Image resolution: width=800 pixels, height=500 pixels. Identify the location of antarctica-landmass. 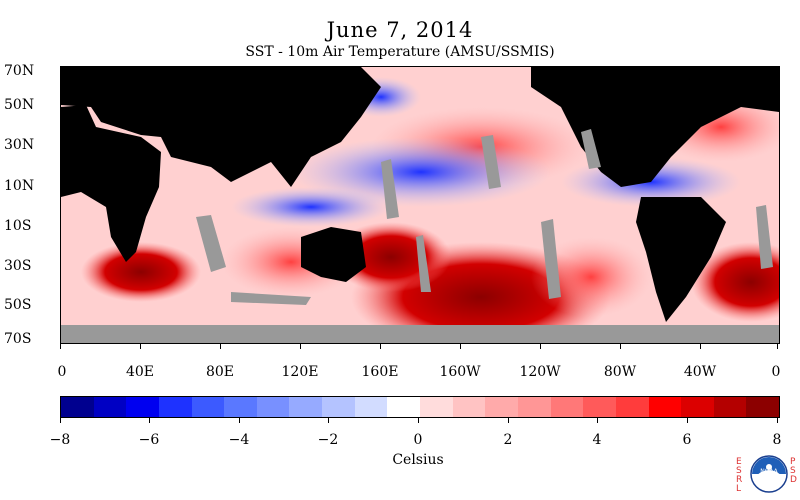
(420, 336).